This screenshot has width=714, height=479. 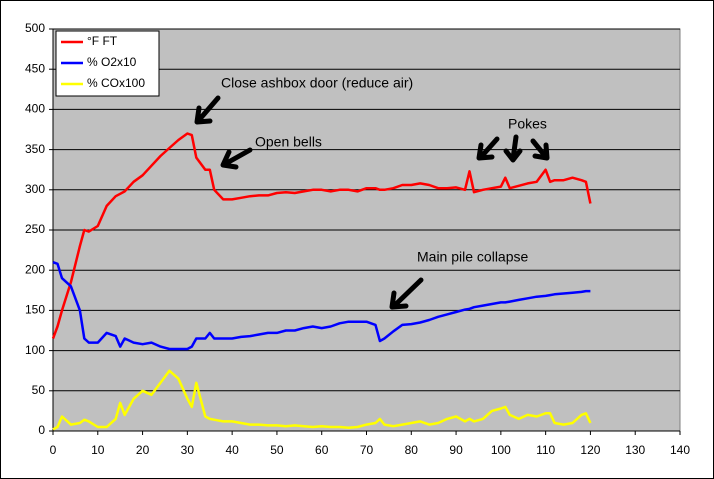 I want to click on y-tick-label: 150, so click(x=35, y=310).